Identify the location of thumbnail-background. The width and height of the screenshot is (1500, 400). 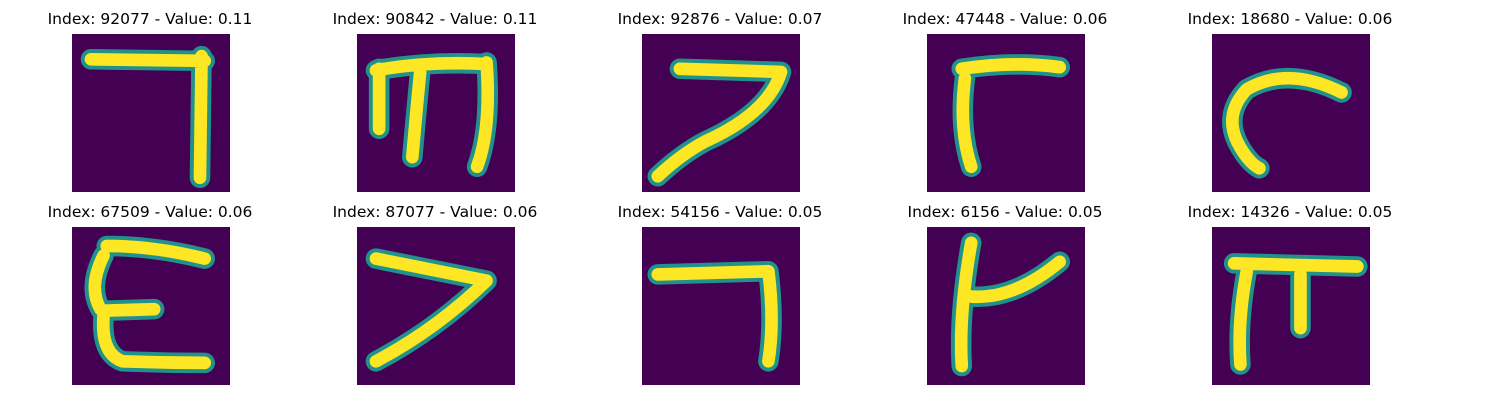
(1006, 306).